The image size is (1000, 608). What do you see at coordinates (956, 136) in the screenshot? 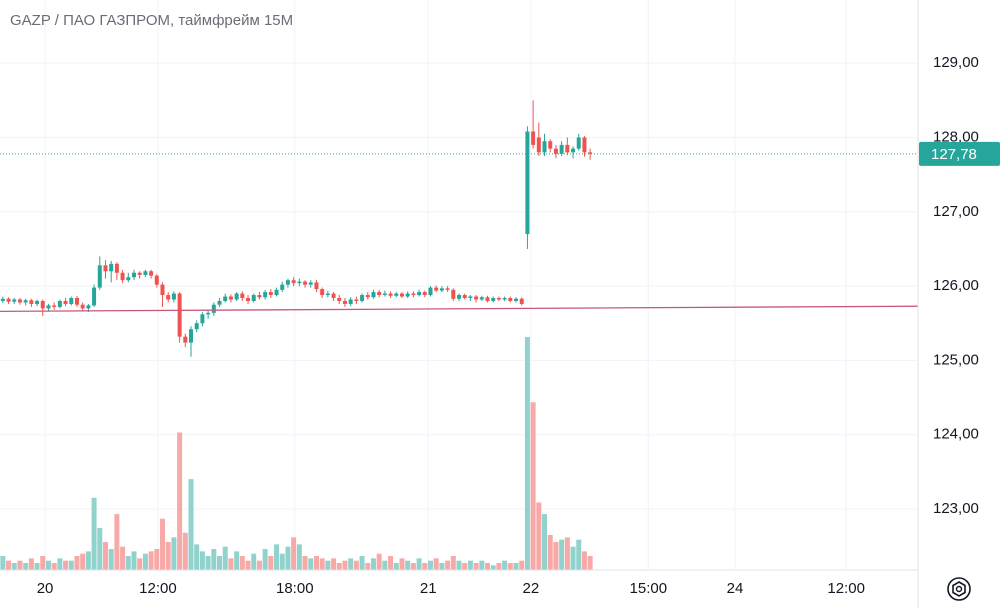
I see `y-tick-label: 128,00` at bounding box center [956, 136].